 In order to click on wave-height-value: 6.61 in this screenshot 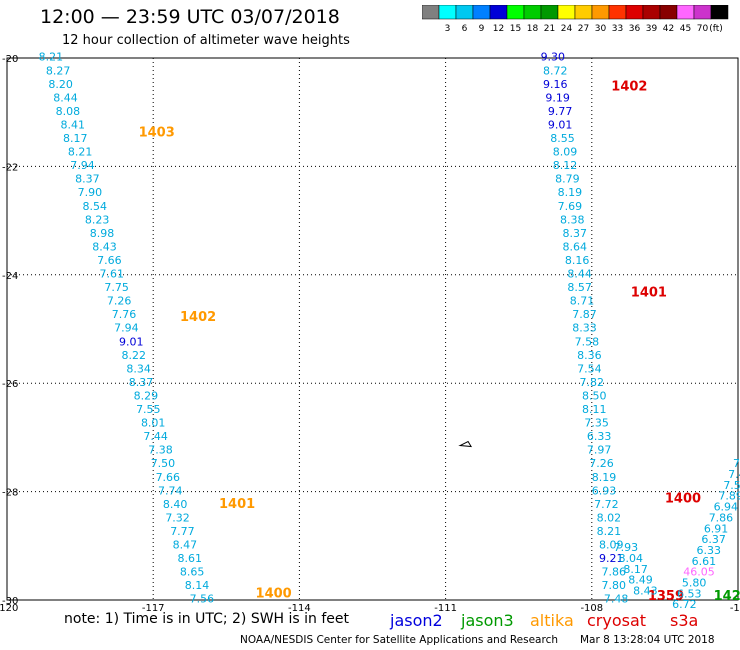, I will do `click(704, 561)`.